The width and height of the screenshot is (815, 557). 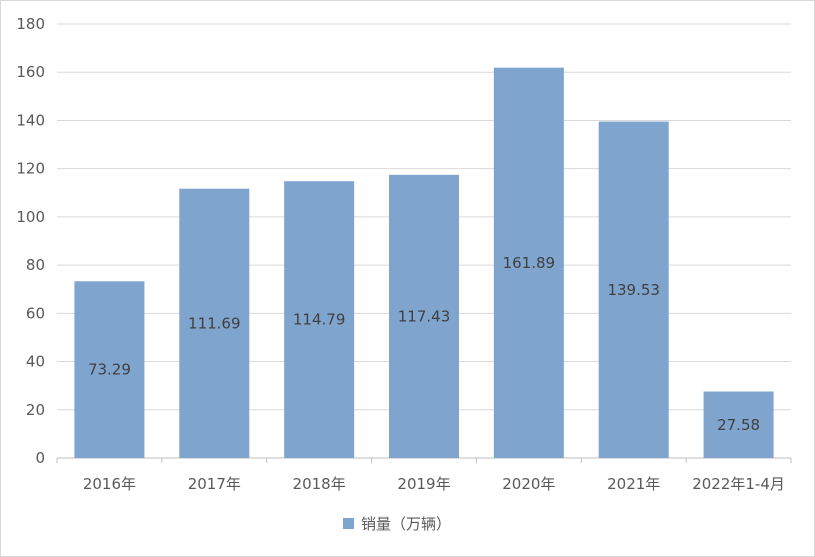 What do you see at coordinates (30, 169) in the screenshot?
I see `y-tick-label: 120` at bounding box center [30, 169].